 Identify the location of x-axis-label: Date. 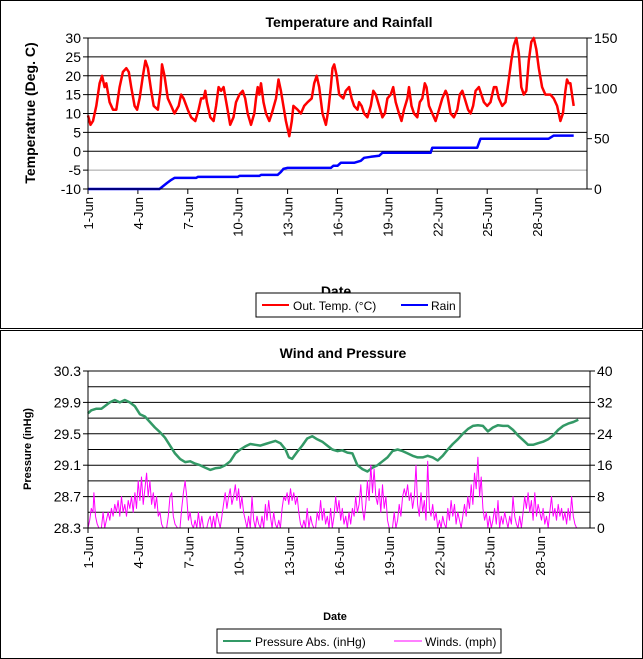
(335, 617).